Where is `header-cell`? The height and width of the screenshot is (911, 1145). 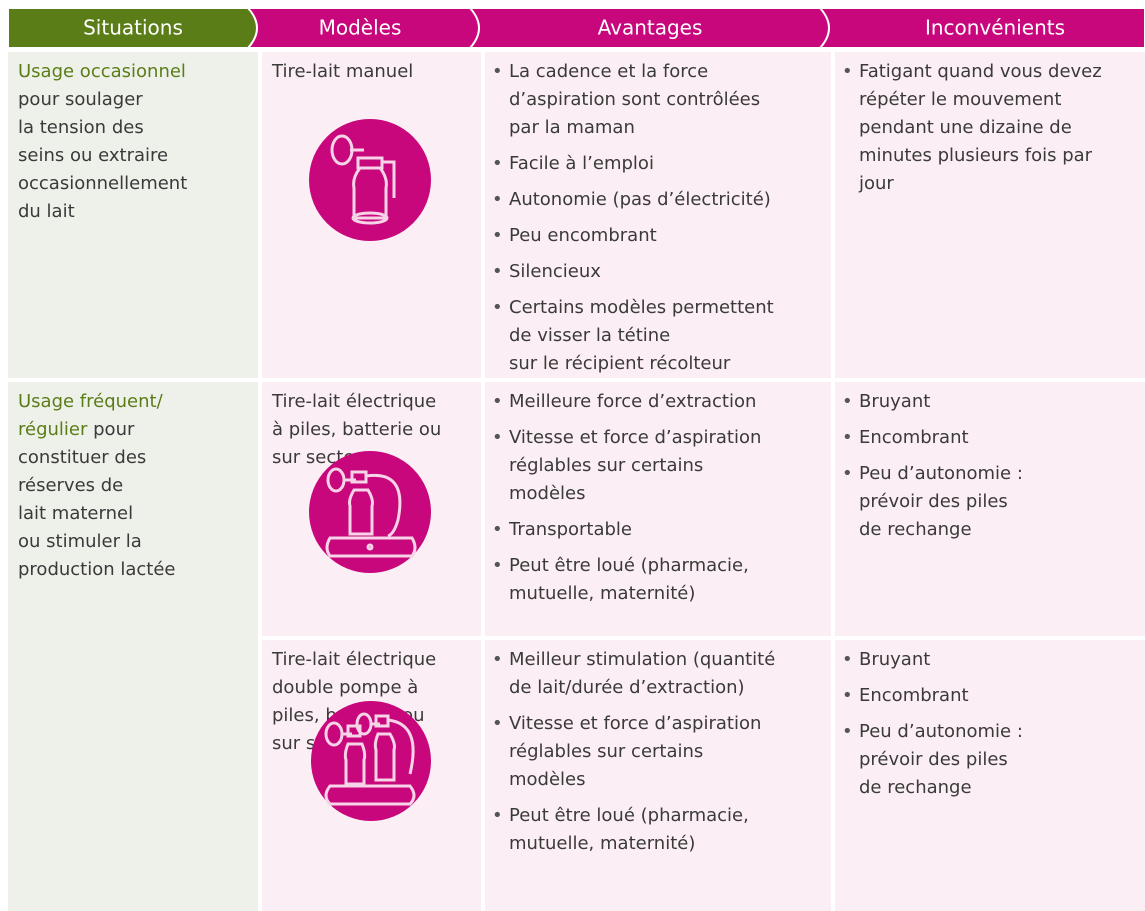
header-cell is located at coordinates (132, 28).